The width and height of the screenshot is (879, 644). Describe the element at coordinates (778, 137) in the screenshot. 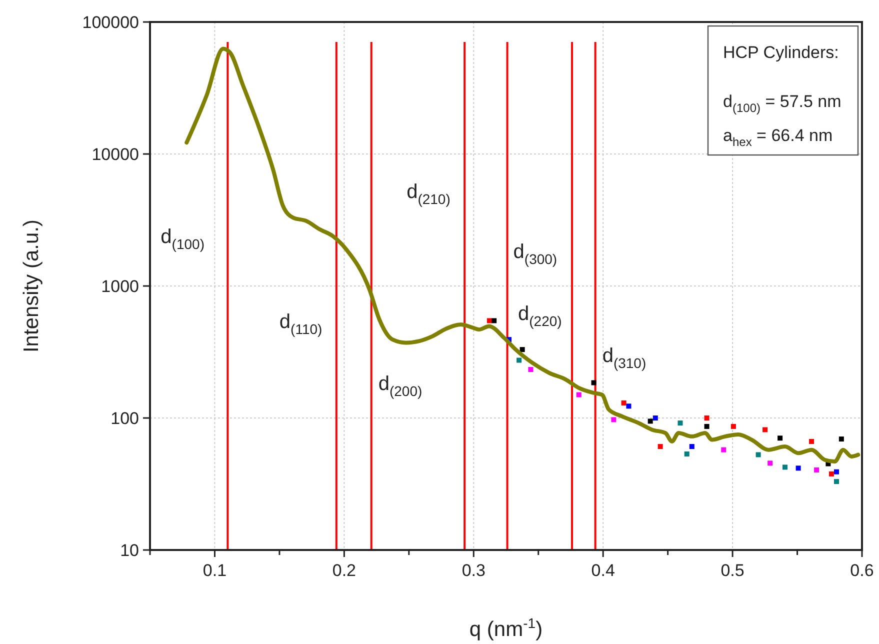

I see `annotation: a$_{hex}$ = 66.4 nm` at that location.